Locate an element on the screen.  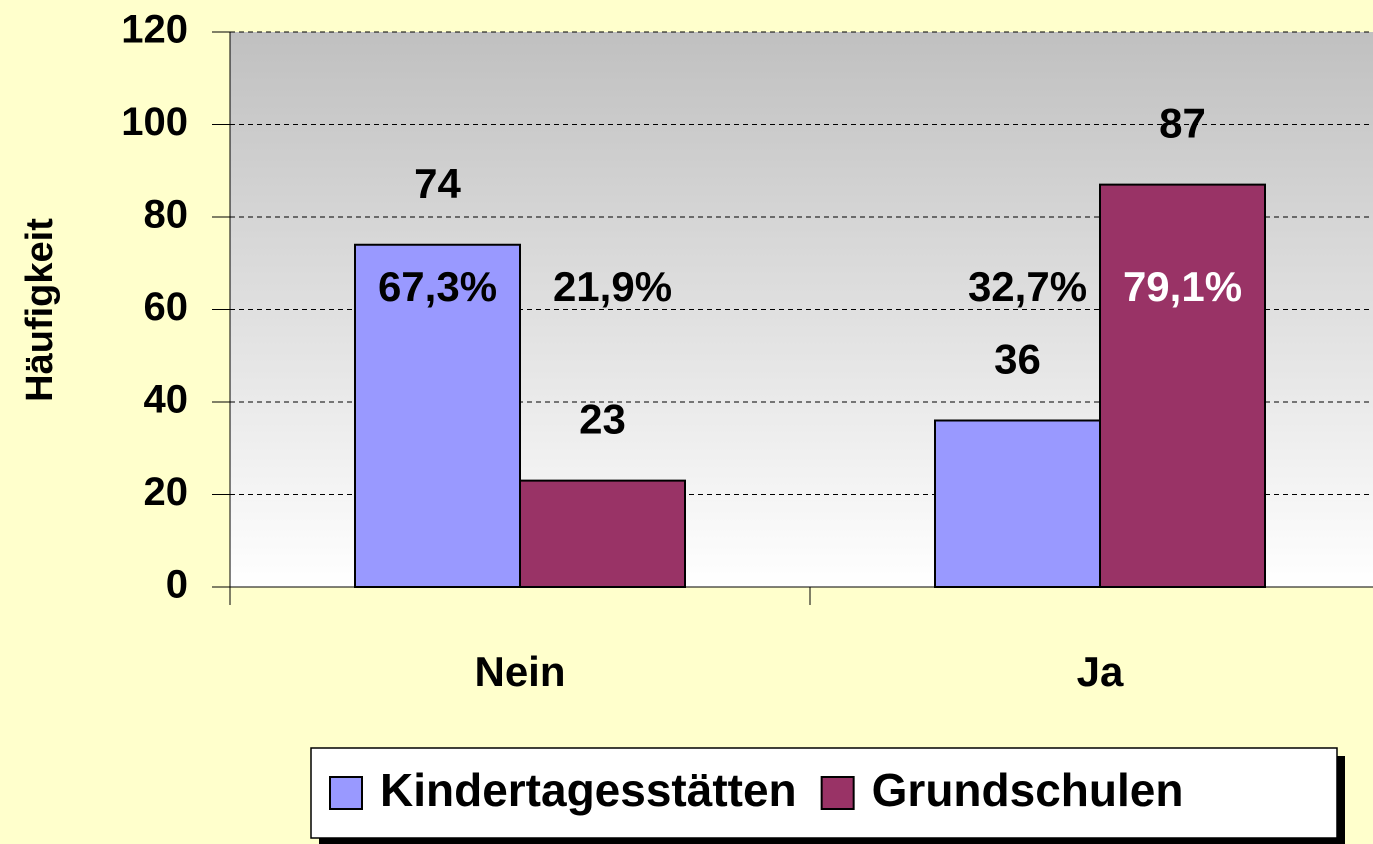
x-tick-label: Ja is located at coordinates (1100, 671).